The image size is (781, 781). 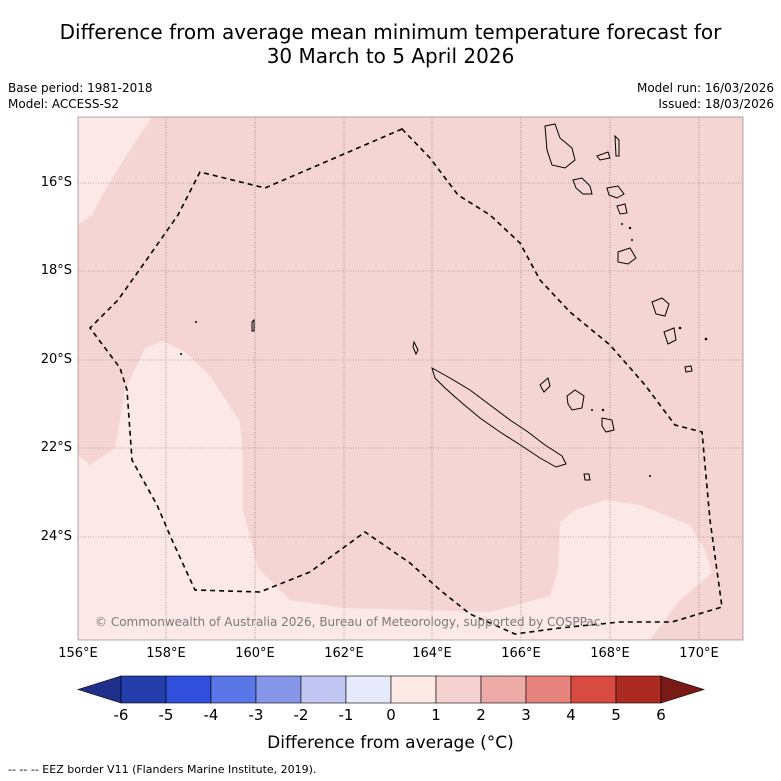 What do you see at coordinates (99, 689) in the screenshot?
I see `colorbar-arrow-low` at bounding box center [99, 689].